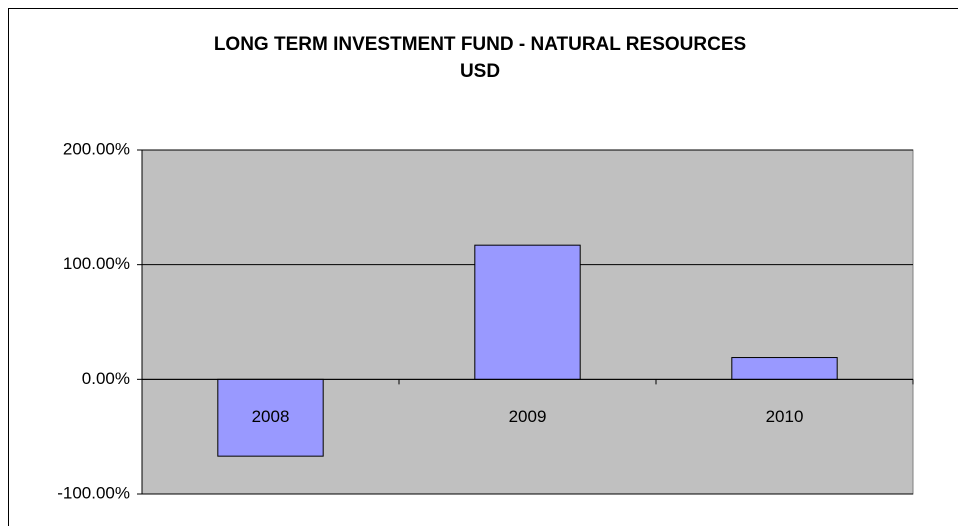 The image size is (958, 526). Describe the element at coordinates (96, 263) in the screenshot. I see `y-tick-label: 100.00%` at that location.